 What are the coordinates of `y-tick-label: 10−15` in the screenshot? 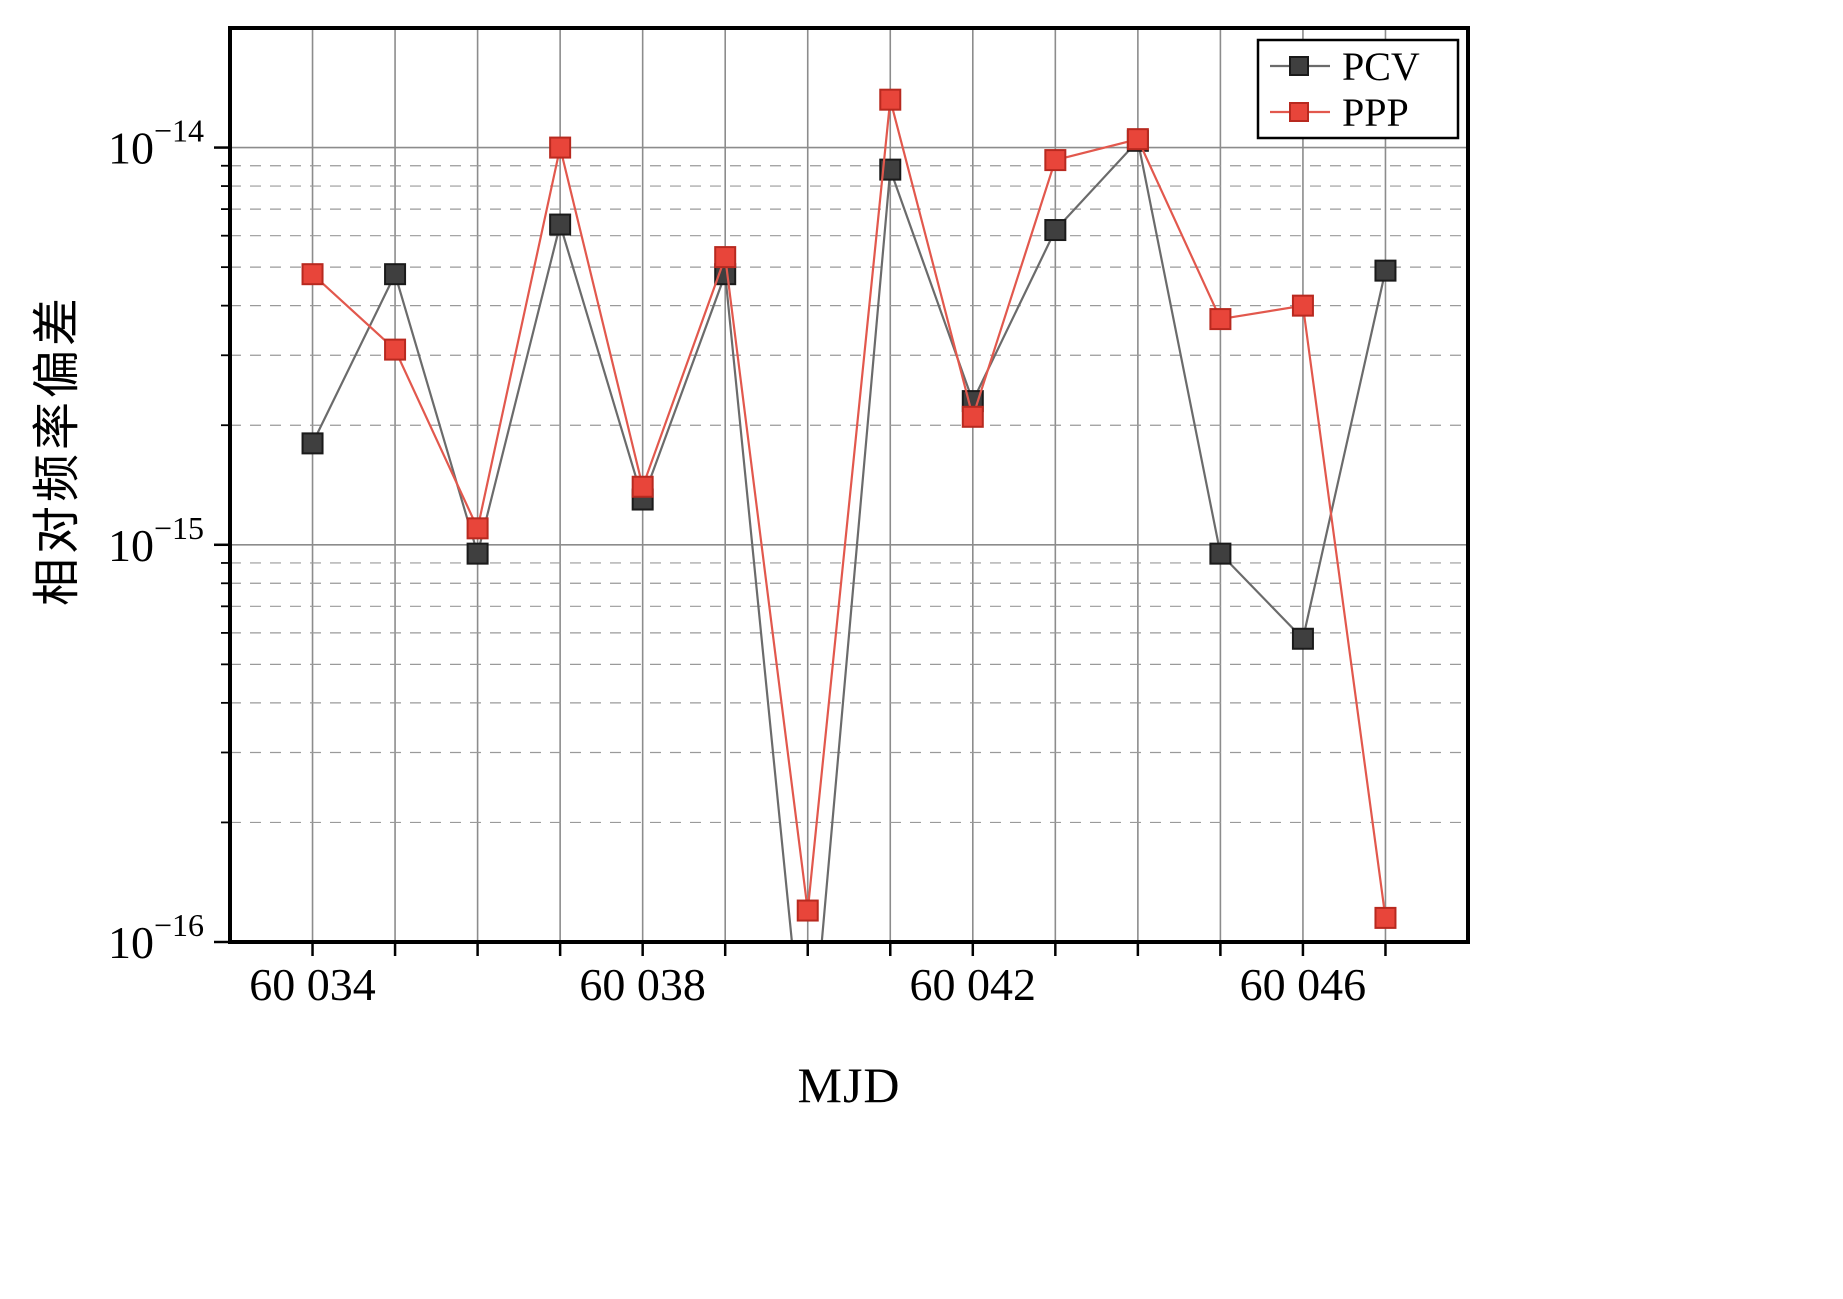 It's located at (156, 540).